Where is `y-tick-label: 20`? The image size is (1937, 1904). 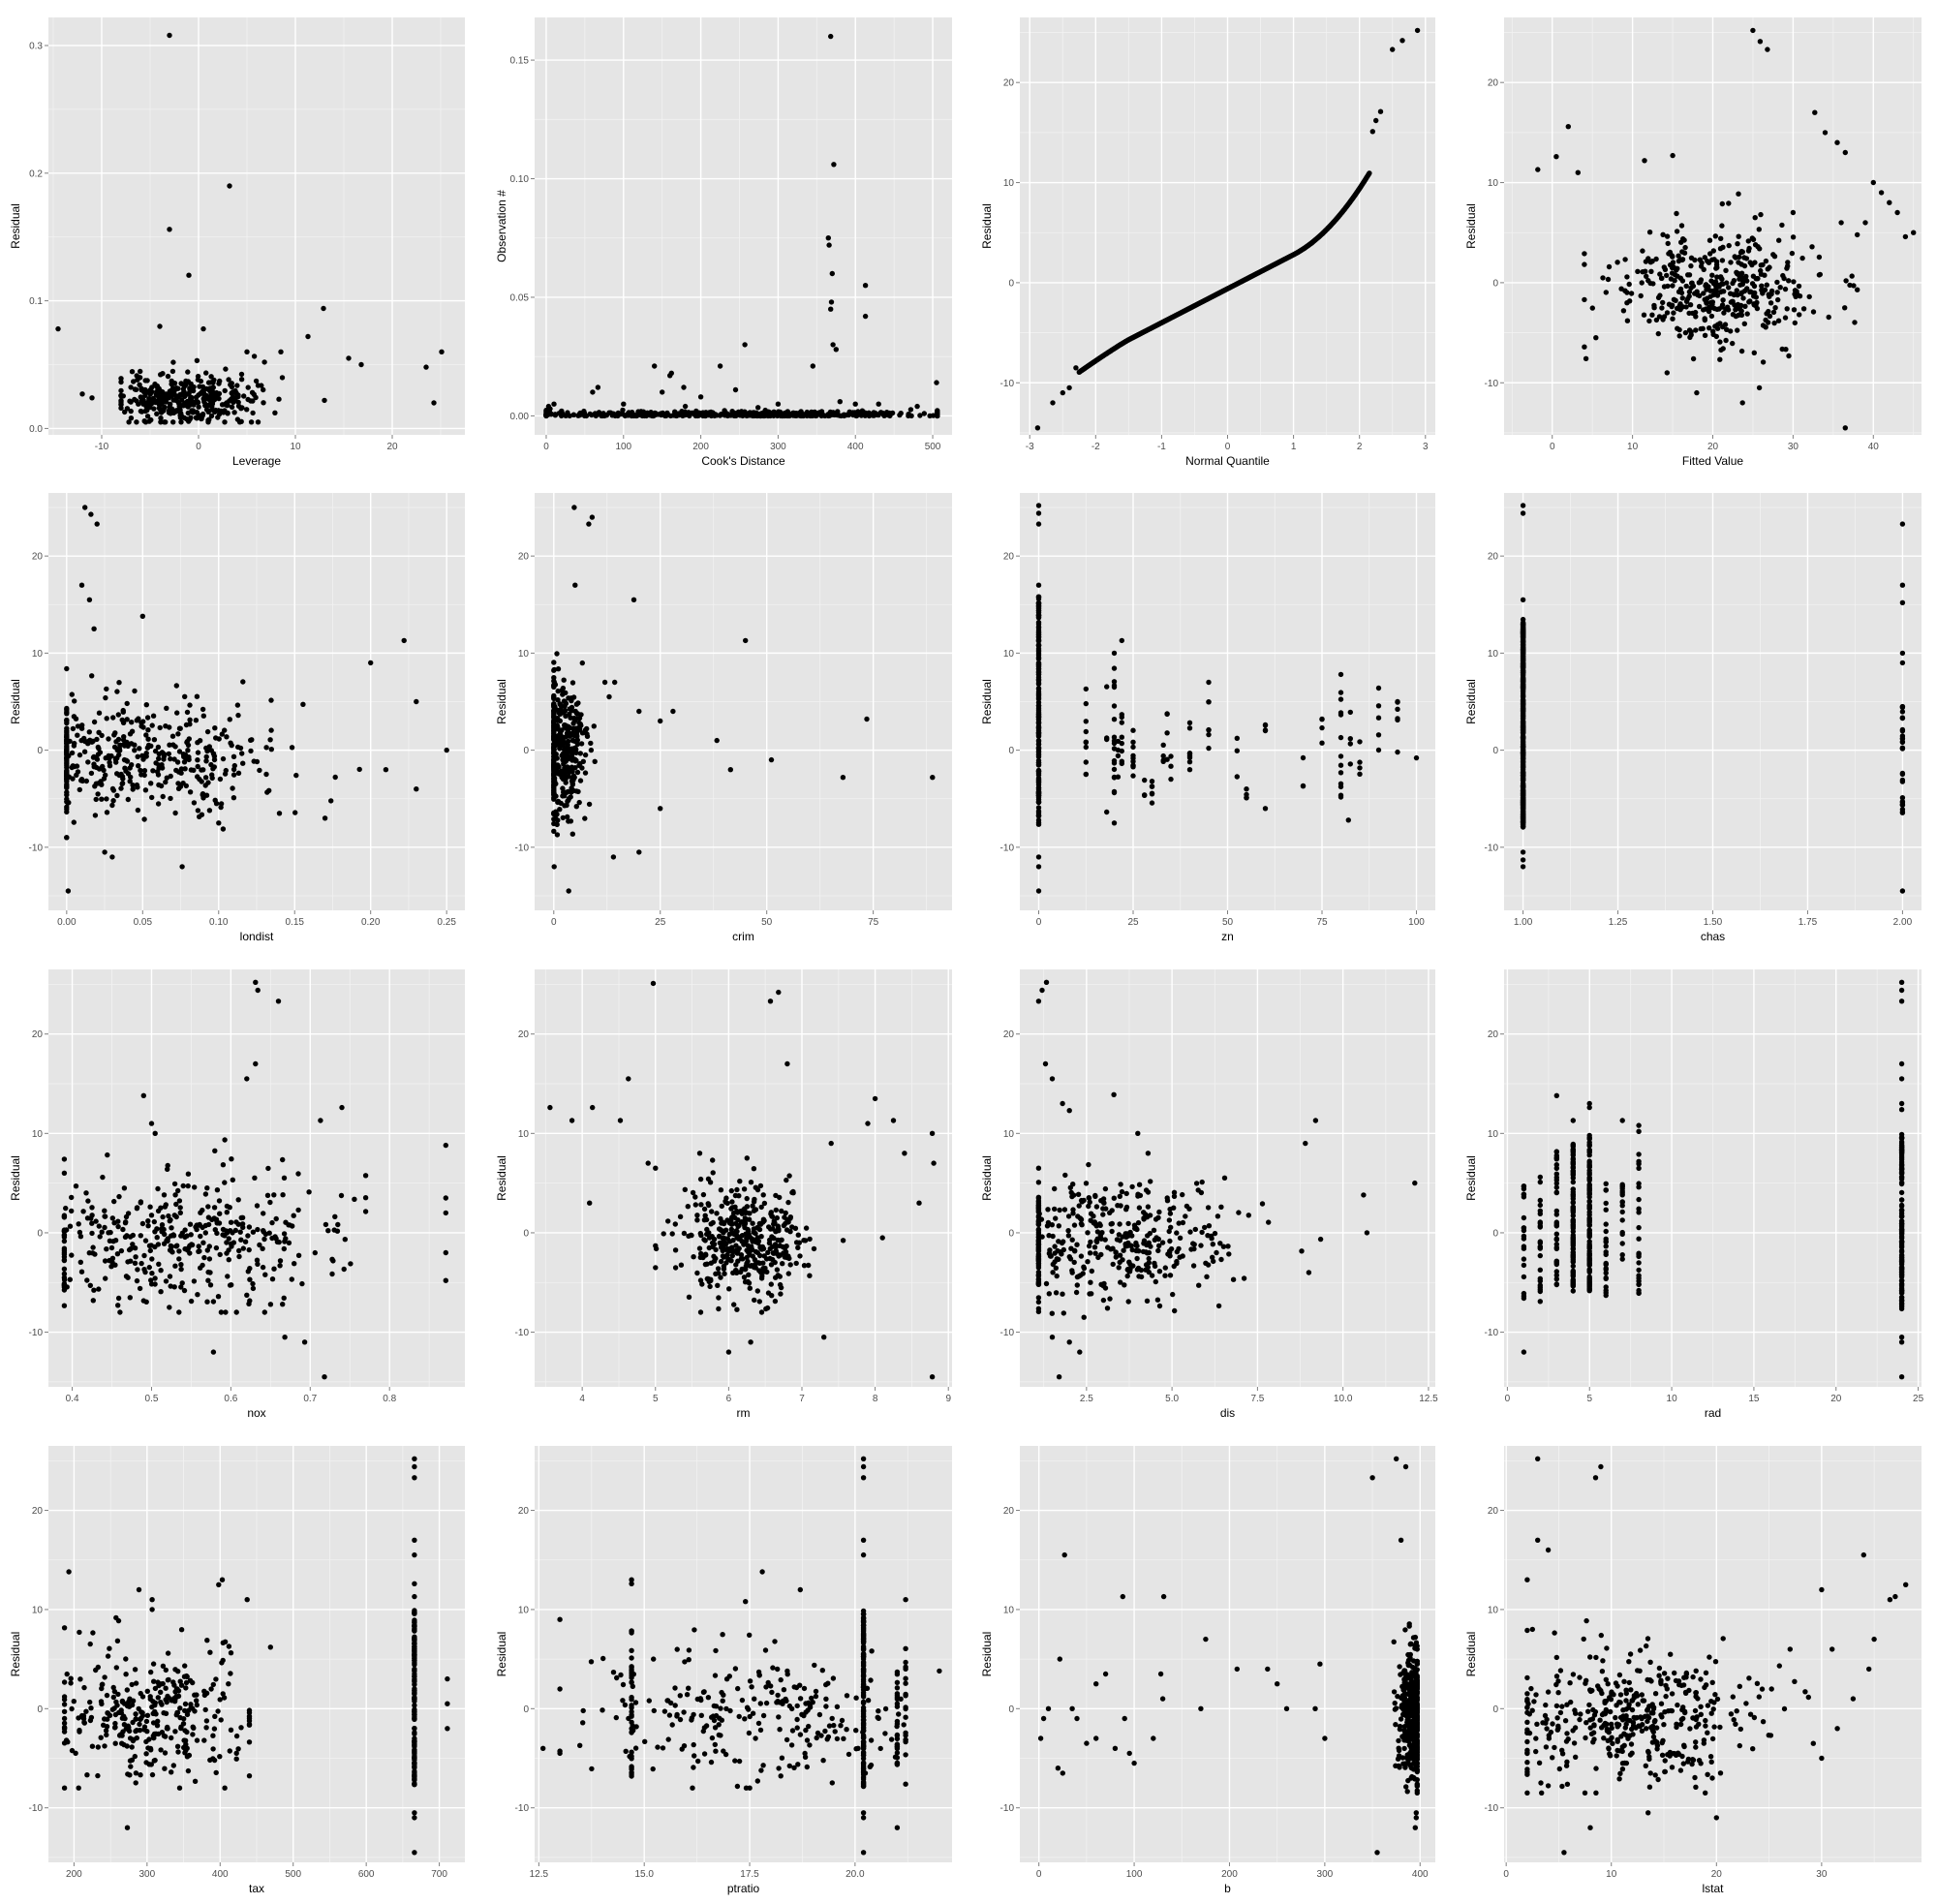
y-tick-label: 20 is located at coordinates (1009, 1034).